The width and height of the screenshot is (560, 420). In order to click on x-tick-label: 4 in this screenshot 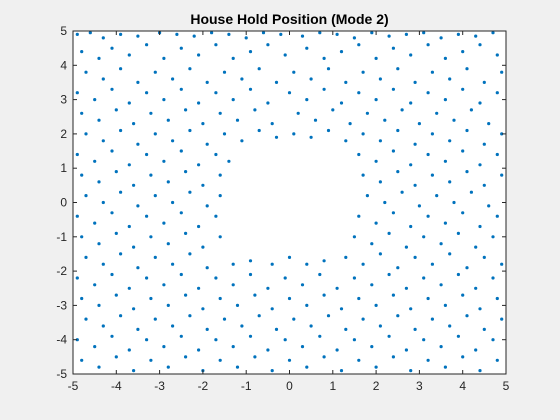, I will do `click(462, 386)`.